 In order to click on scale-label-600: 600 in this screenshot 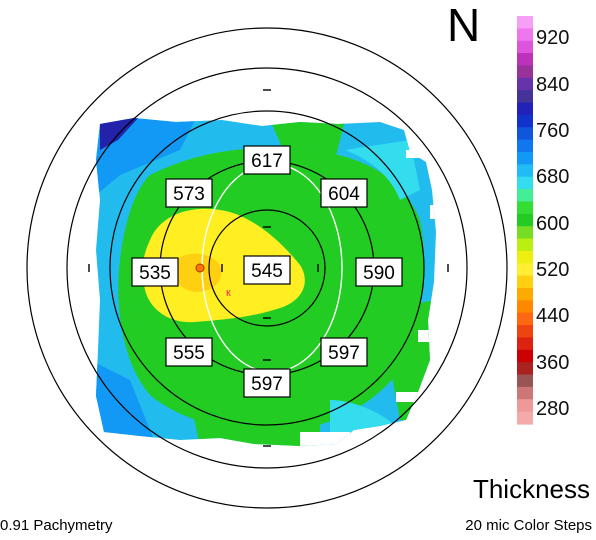, I will do `click(552, 224)`.